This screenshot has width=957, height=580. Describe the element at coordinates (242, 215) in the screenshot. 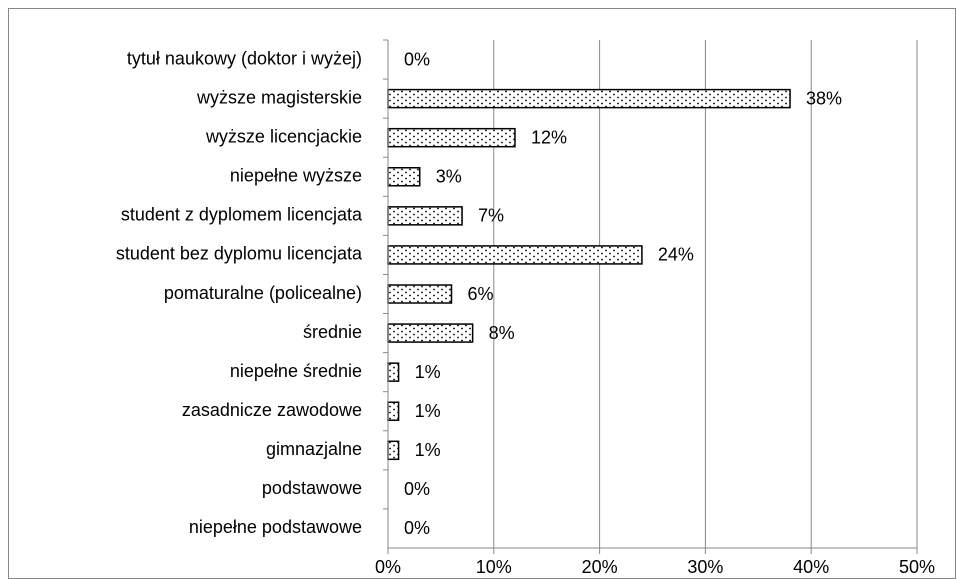

I see `y-tick-label: student z dyplomem licencjata` at that location.